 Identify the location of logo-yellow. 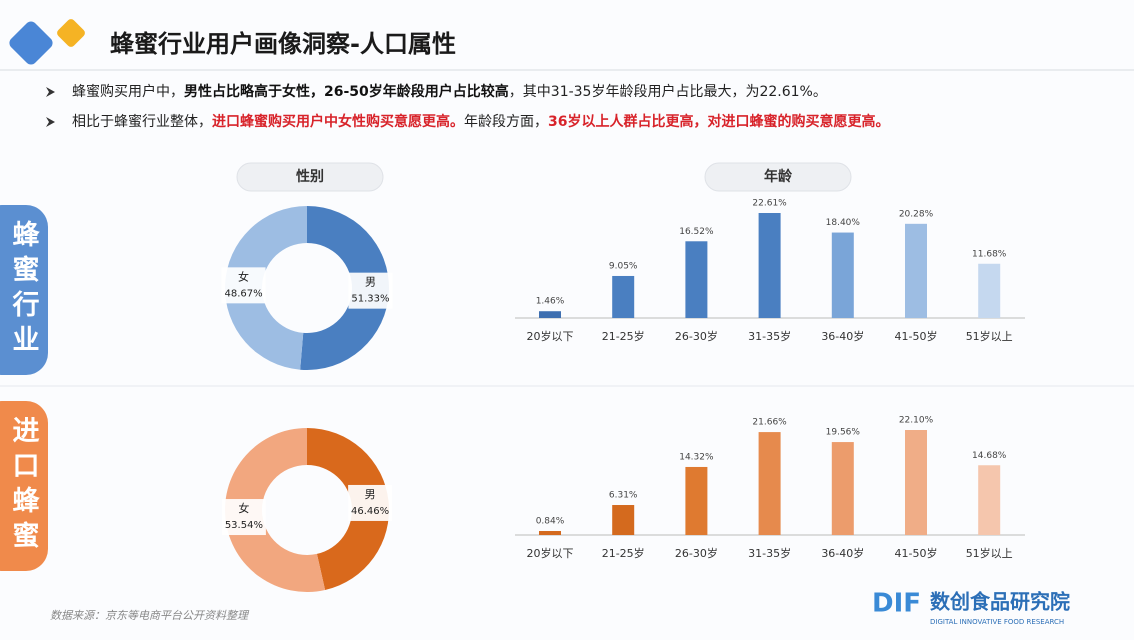
(71, 33).